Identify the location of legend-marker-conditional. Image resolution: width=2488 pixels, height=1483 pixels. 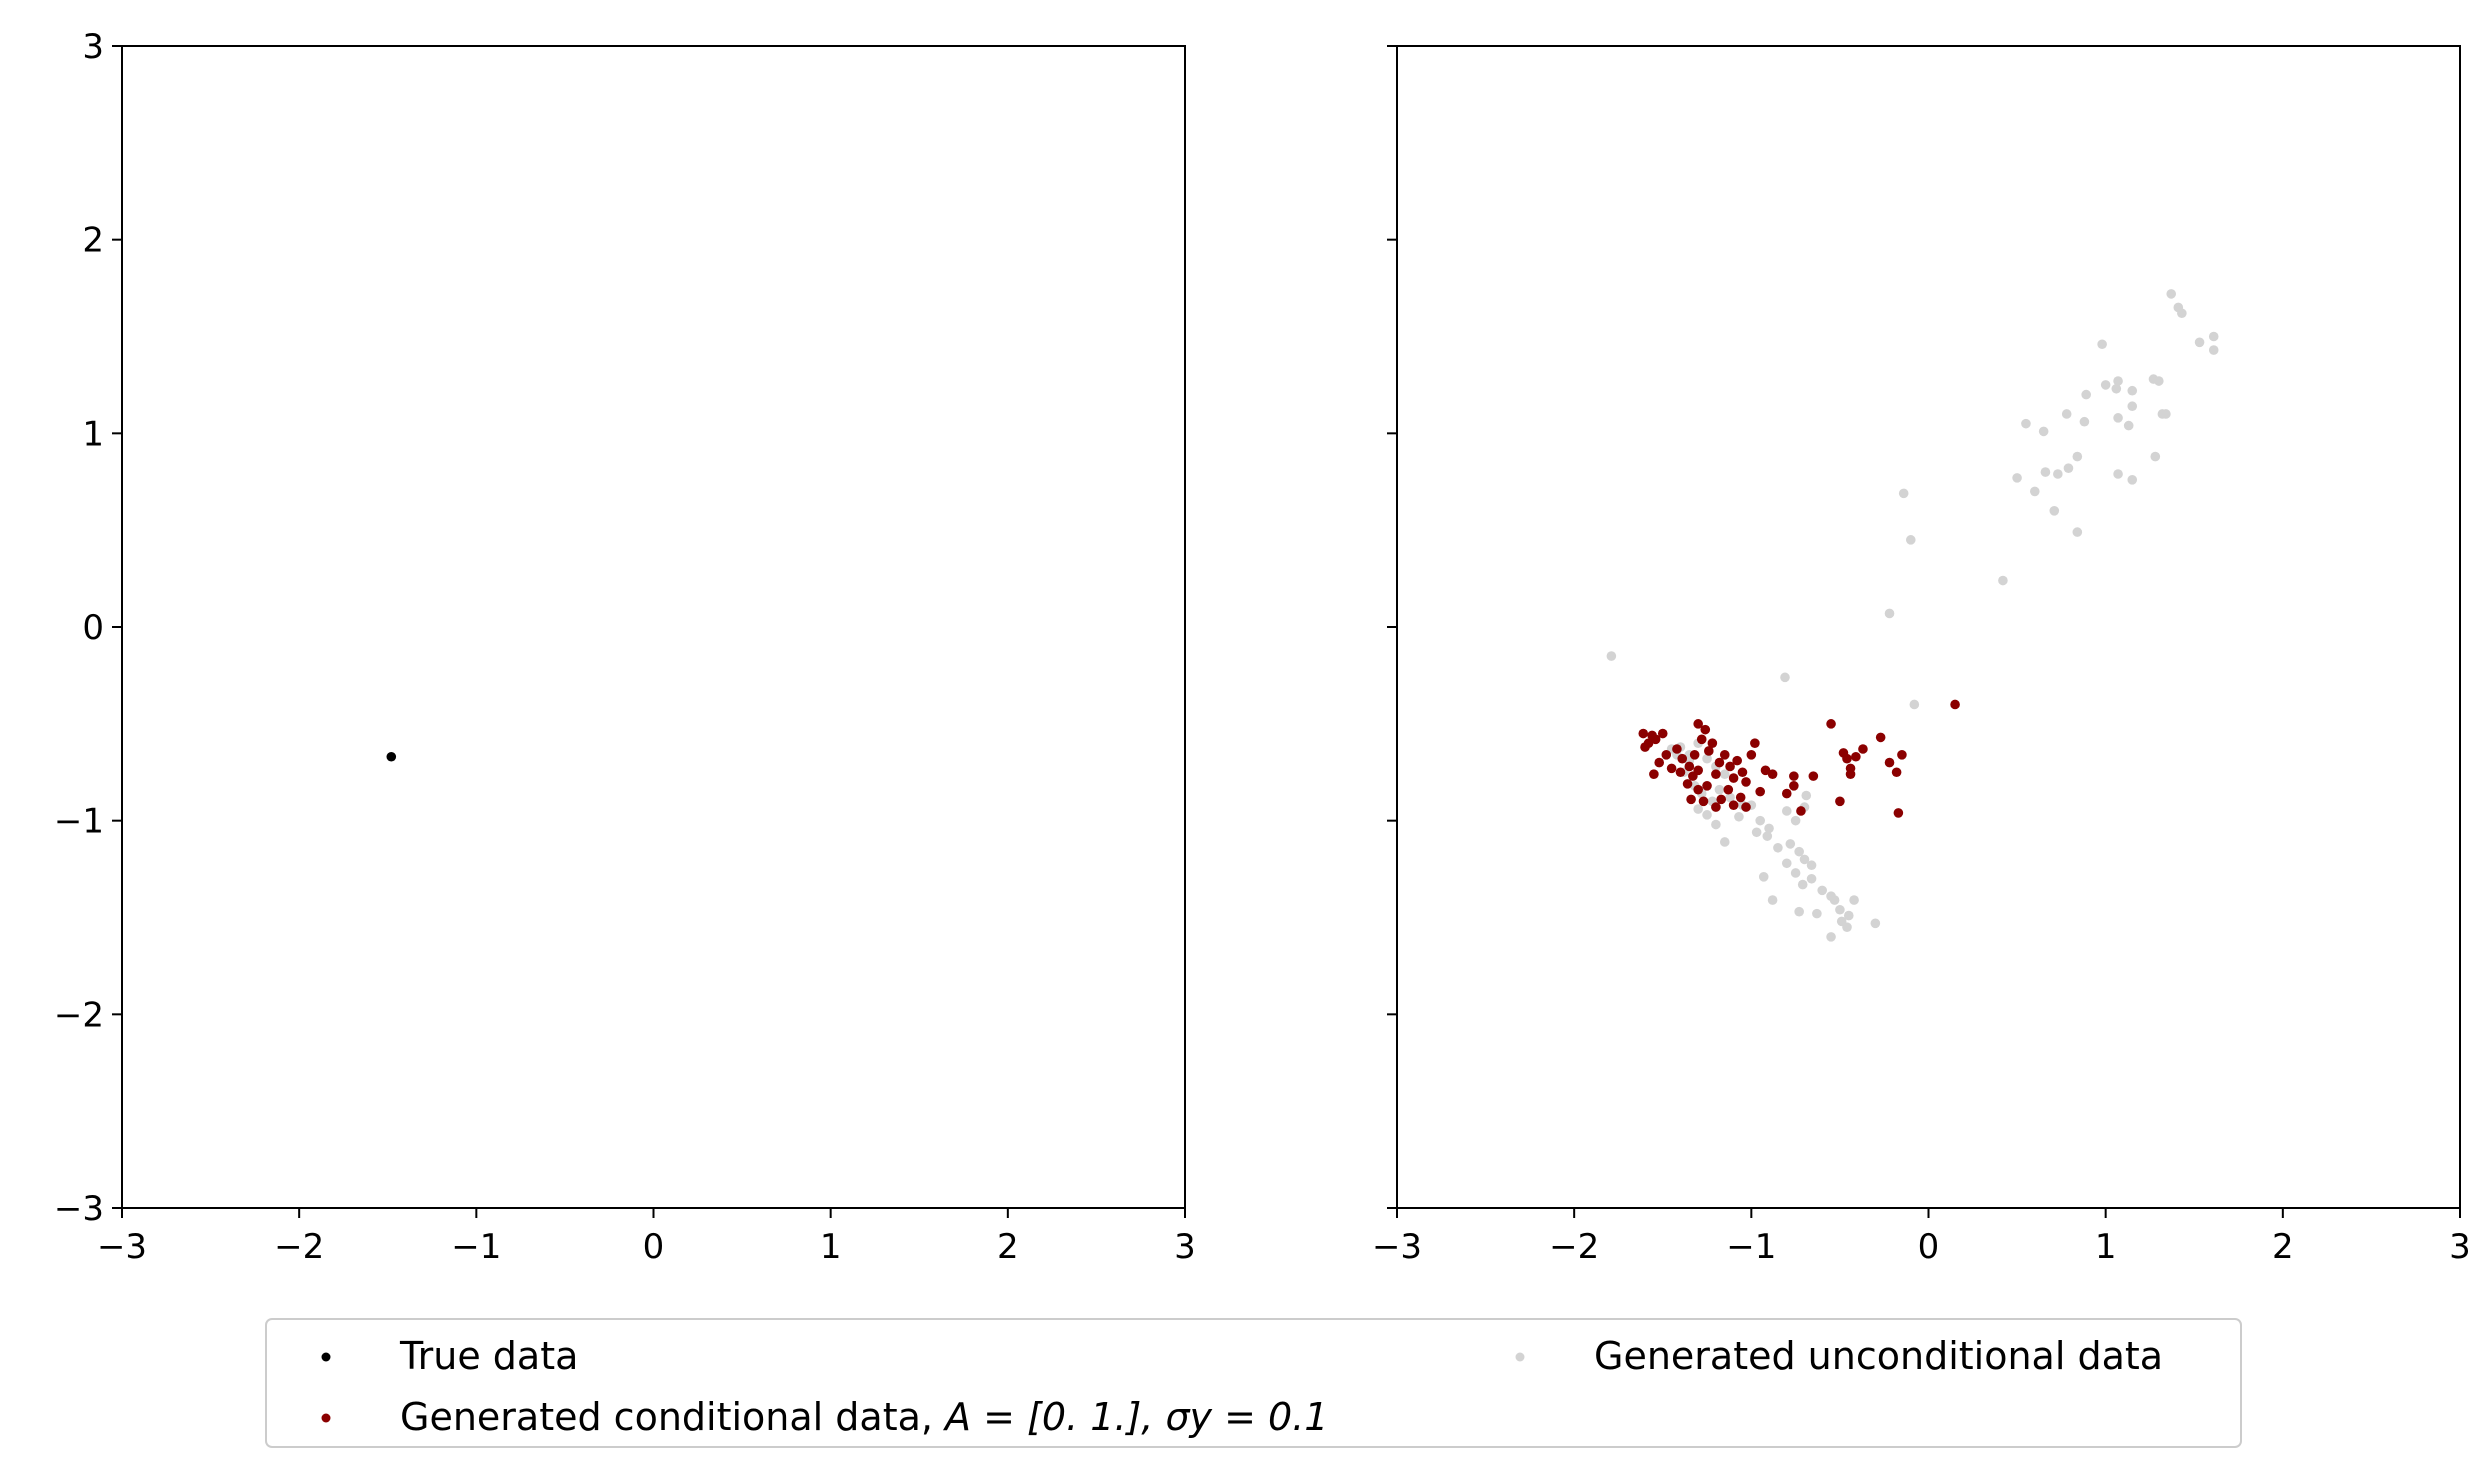
(326, 1418).